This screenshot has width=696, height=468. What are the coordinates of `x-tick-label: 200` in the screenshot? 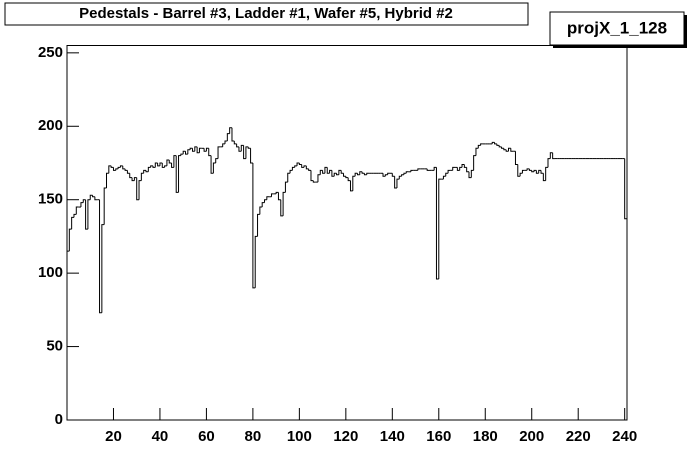 It's located at (531, 436).